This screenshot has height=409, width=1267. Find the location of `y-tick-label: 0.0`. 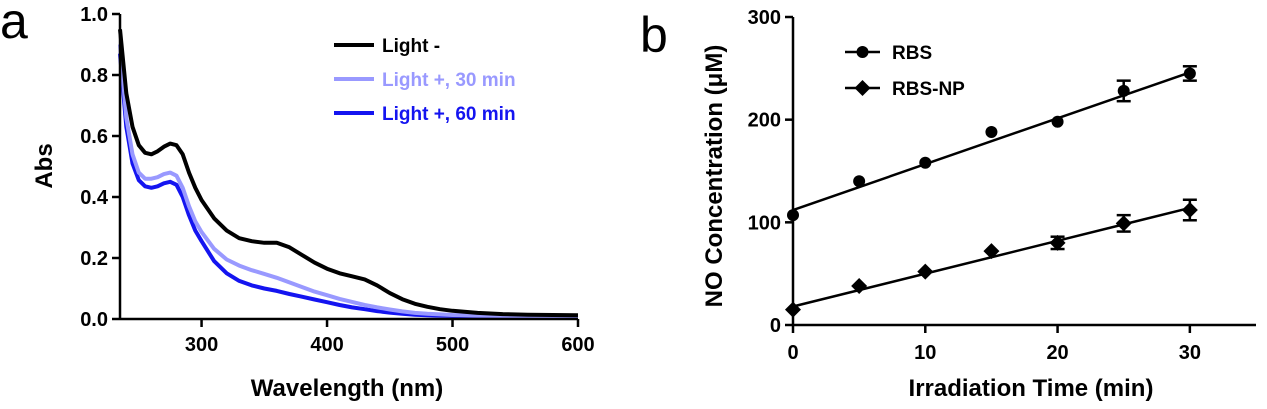

y-tick-label: 0.0 is located at coordinates (94, 320).